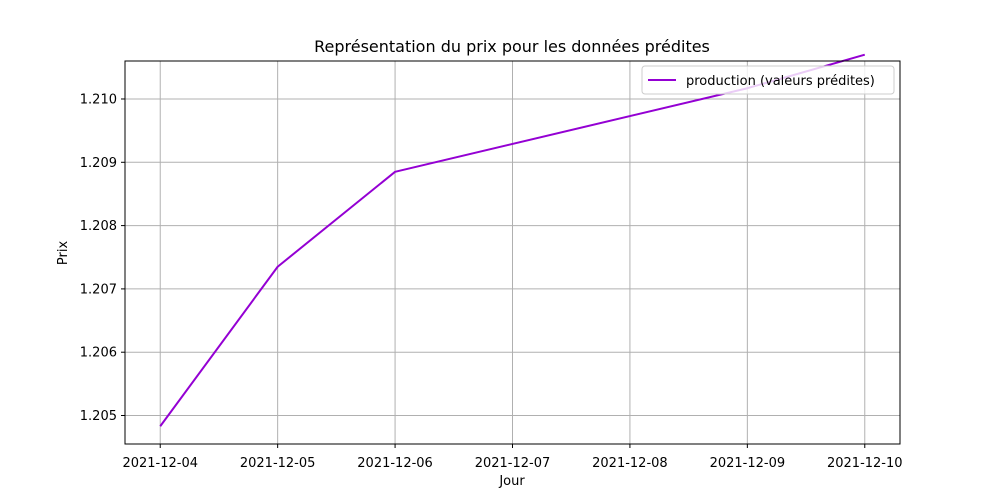 This screenshot has width=1000, height=500. What do you see at coordinates (98, 99) in the screenshot?
I see `y-tick-label: 1.210` at bounding box center [98, 99].